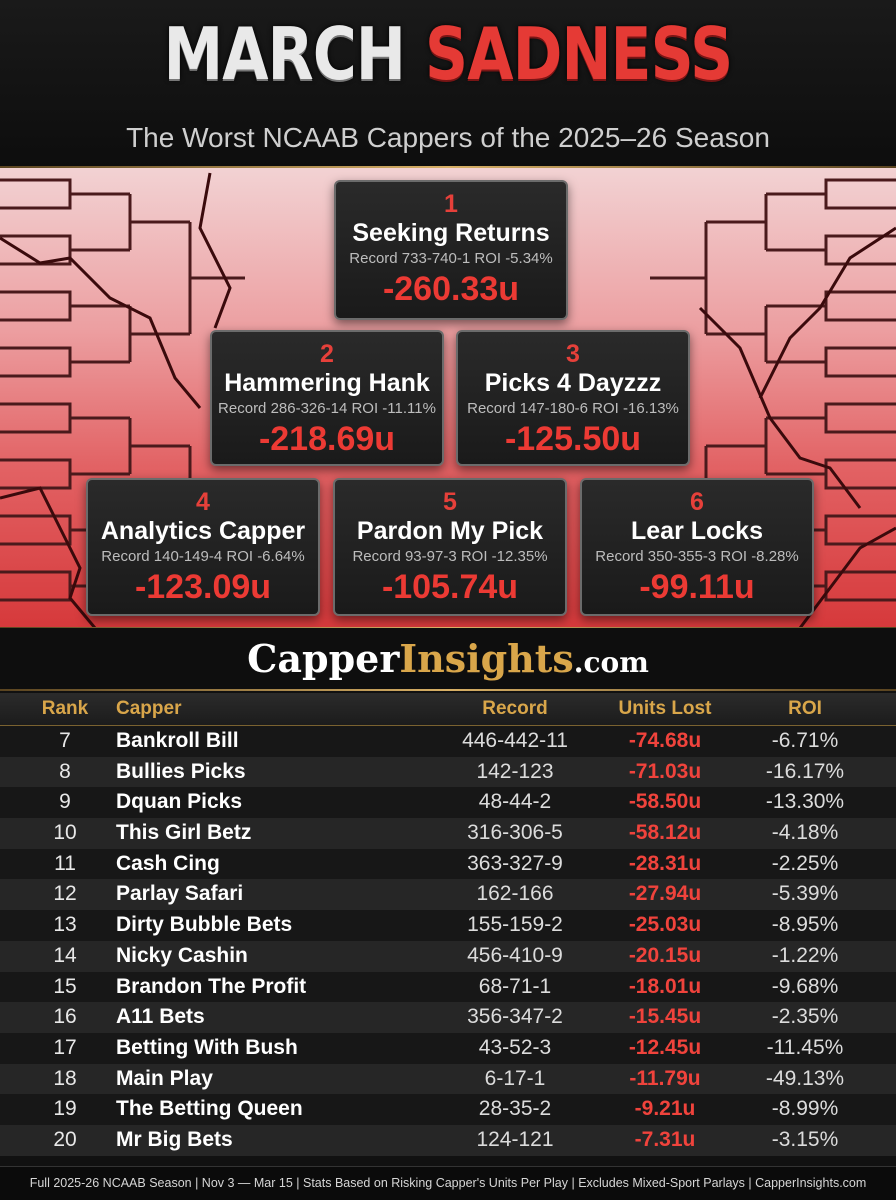 Image resolution: width=896 pixels, height=1200 pixels. I want to click on brand-logo-text: CapperInsights.com, so click(448, 661).